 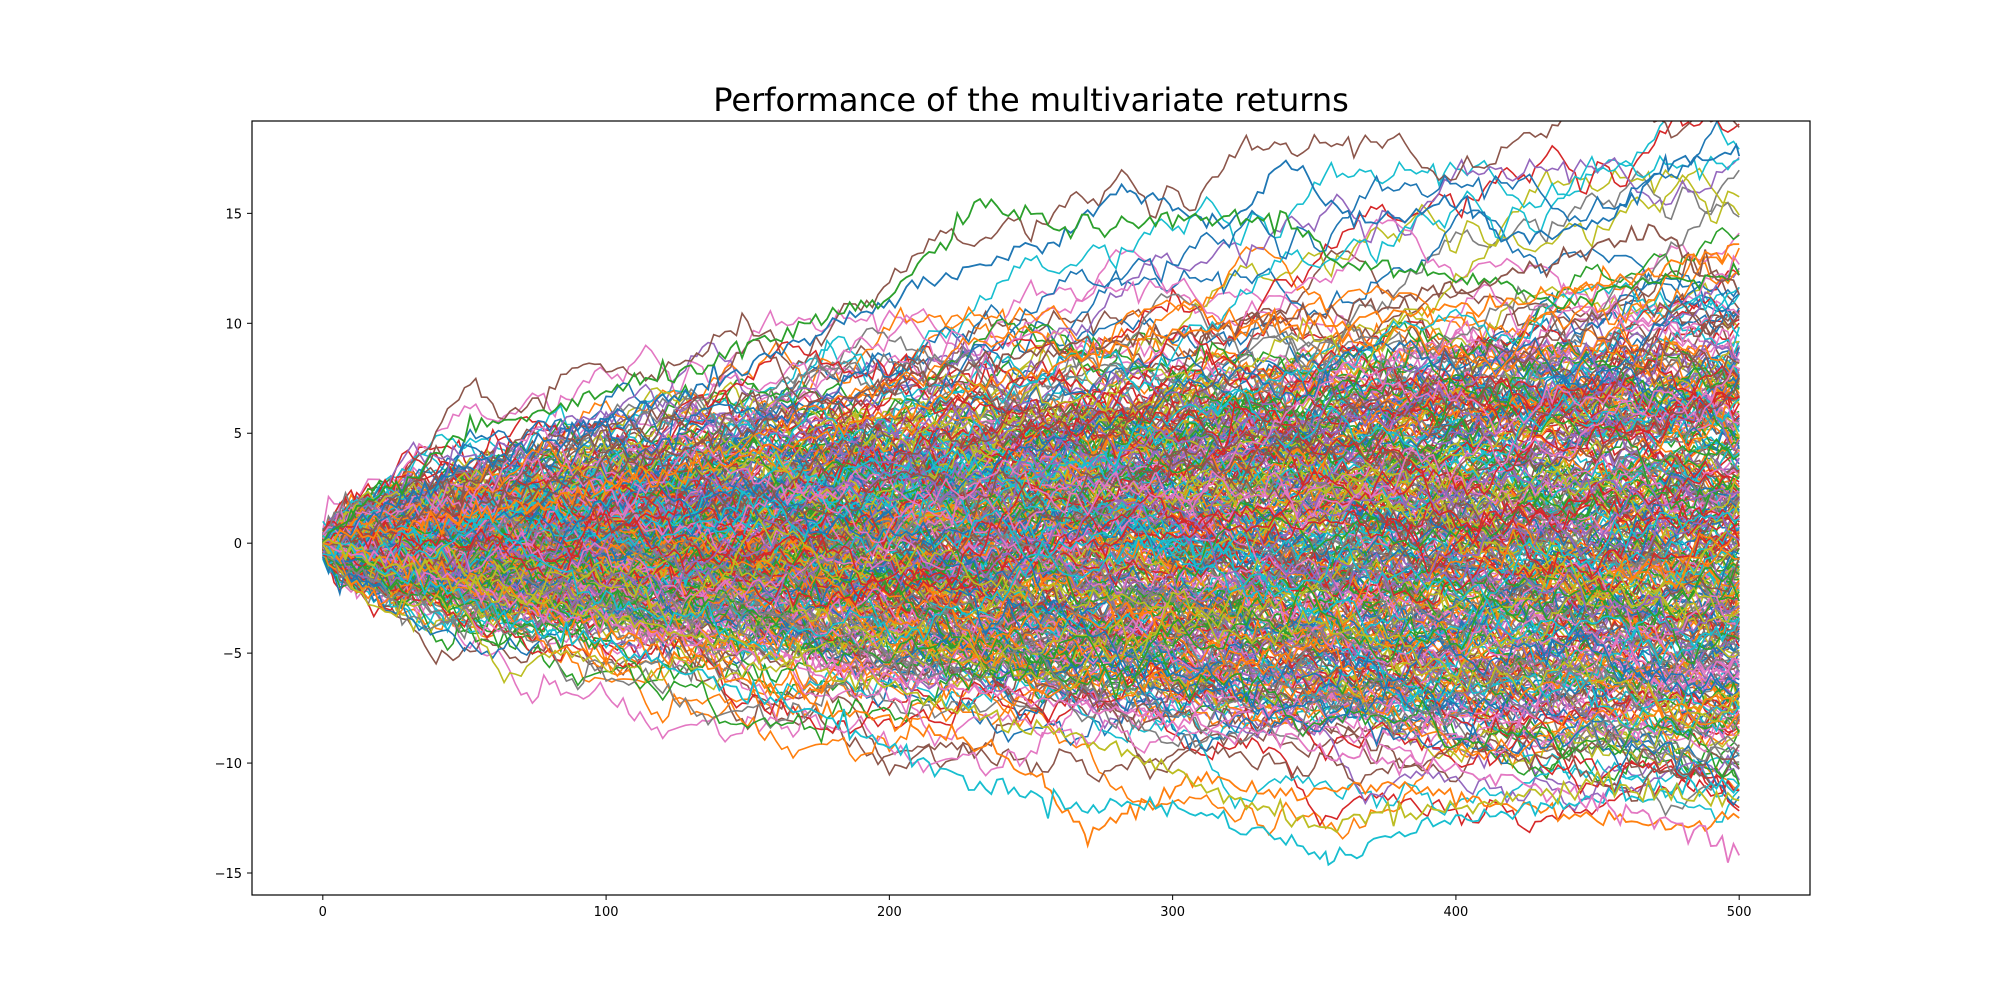 I want to click on y-axis: −15 −10 −5 0 5 10 15, so click(x=233, y=544).